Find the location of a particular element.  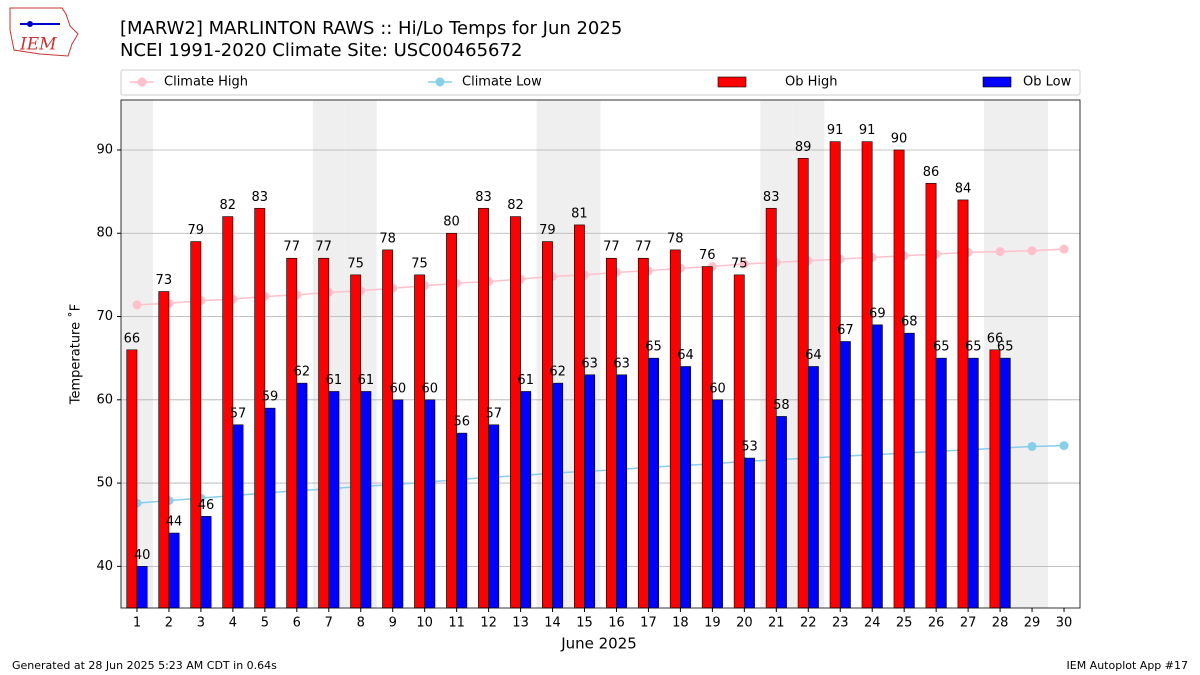

x-tick-label: 22 is located at coordinates (808, 623).